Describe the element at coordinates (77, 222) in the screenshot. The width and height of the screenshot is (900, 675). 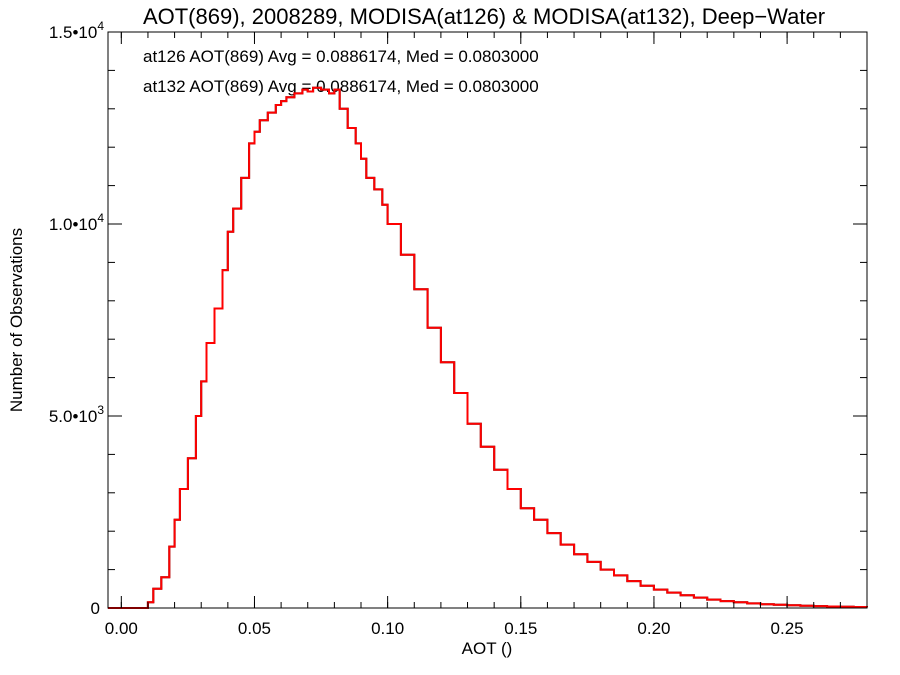
I see `y-tick-label: 1.0•104` at that location.